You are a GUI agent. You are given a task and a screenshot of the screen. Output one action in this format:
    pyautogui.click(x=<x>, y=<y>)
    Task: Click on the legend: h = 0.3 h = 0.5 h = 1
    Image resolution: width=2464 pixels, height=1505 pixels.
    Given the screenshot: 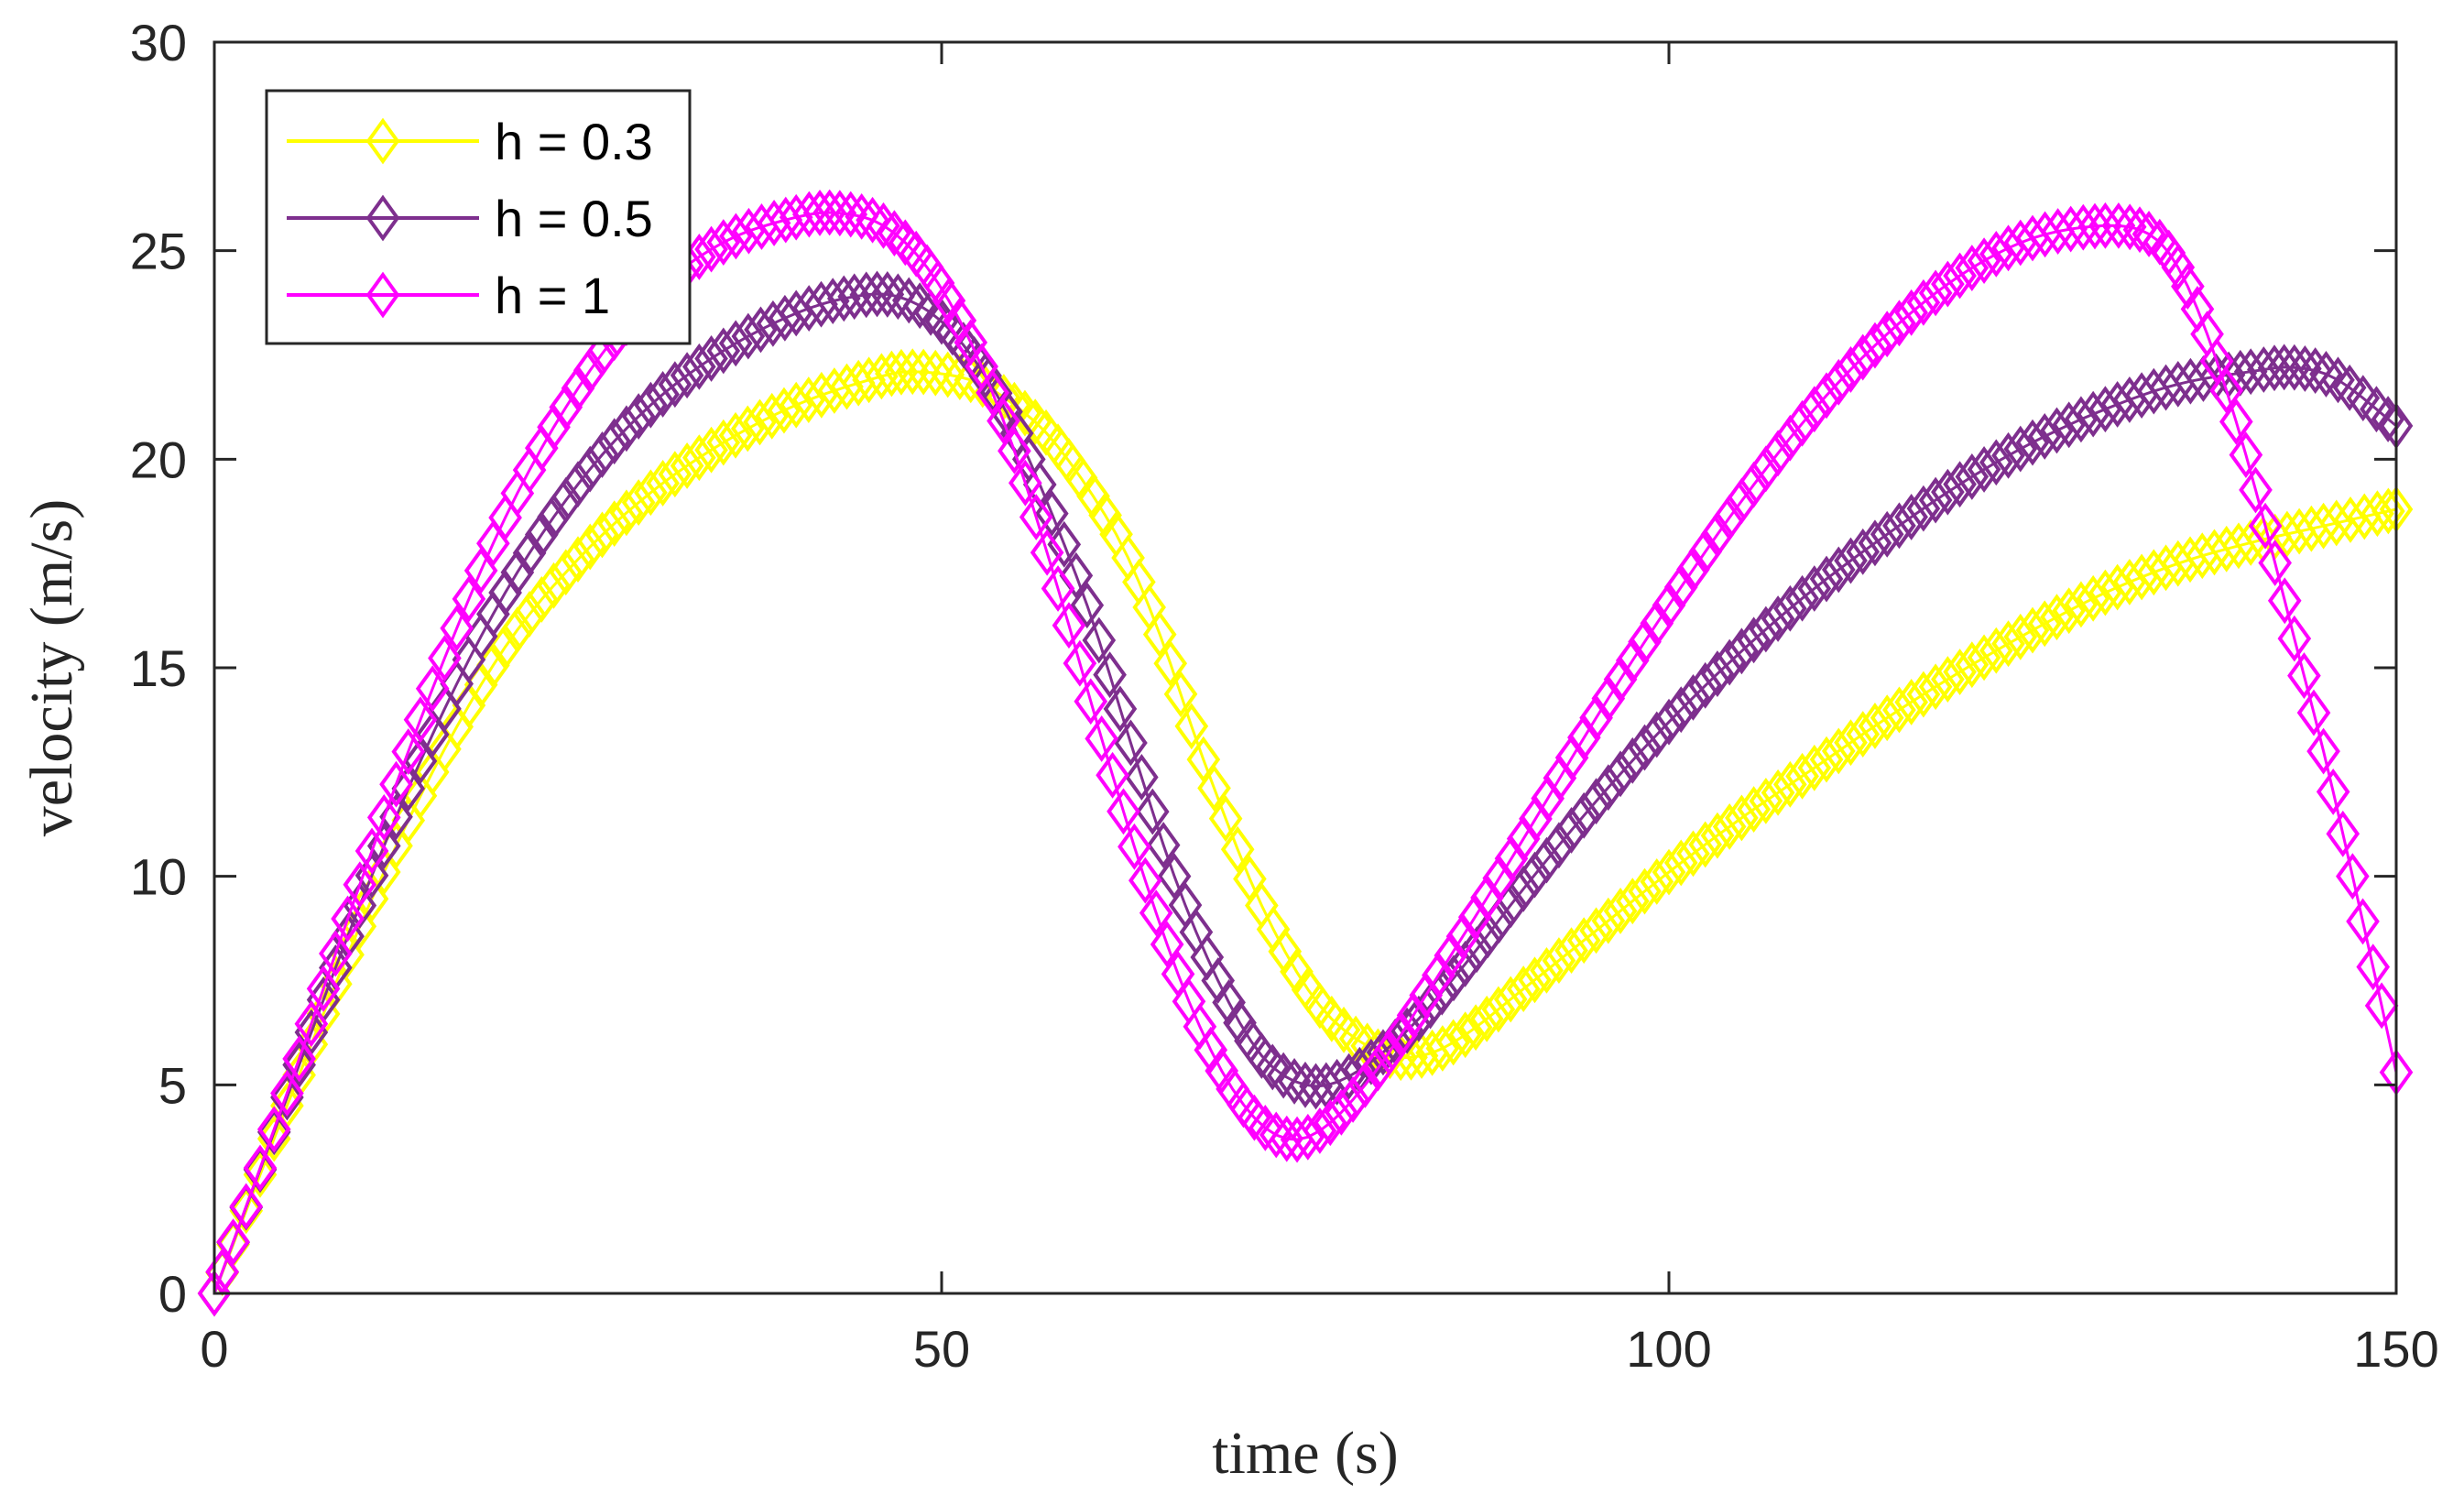 What is the action you would take?
    pyautogui.click(x=478, y=217)
    